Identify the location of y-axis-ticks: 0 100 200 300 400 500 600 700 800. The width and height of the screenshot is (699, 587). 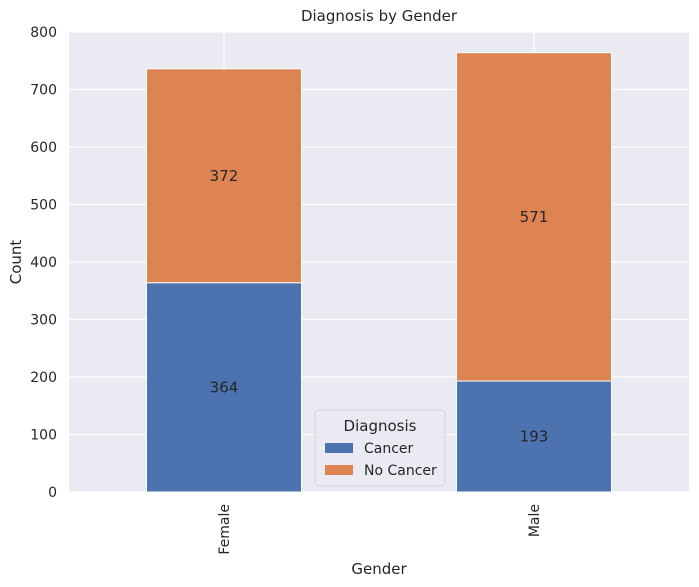
(43, 263).